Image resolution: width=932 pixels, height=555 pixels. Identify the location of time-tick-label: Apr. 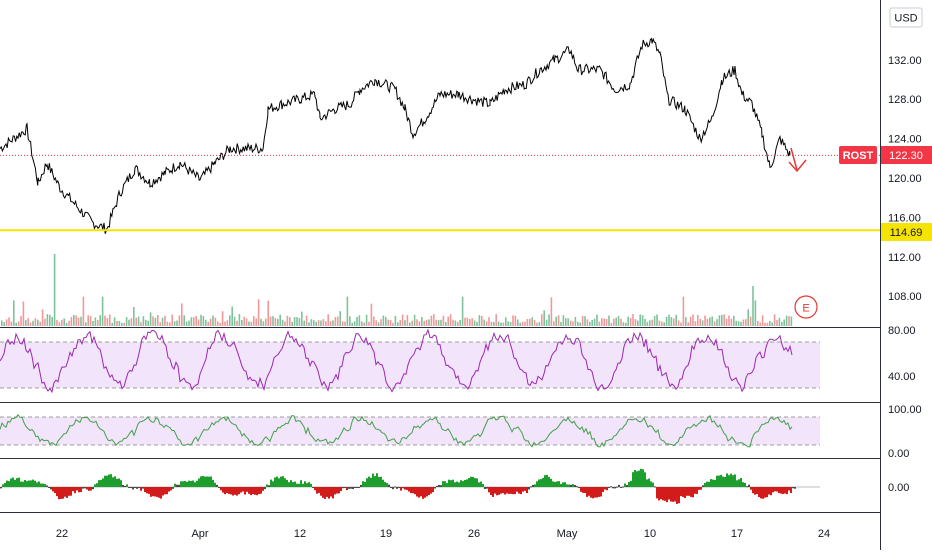
(199, 534).